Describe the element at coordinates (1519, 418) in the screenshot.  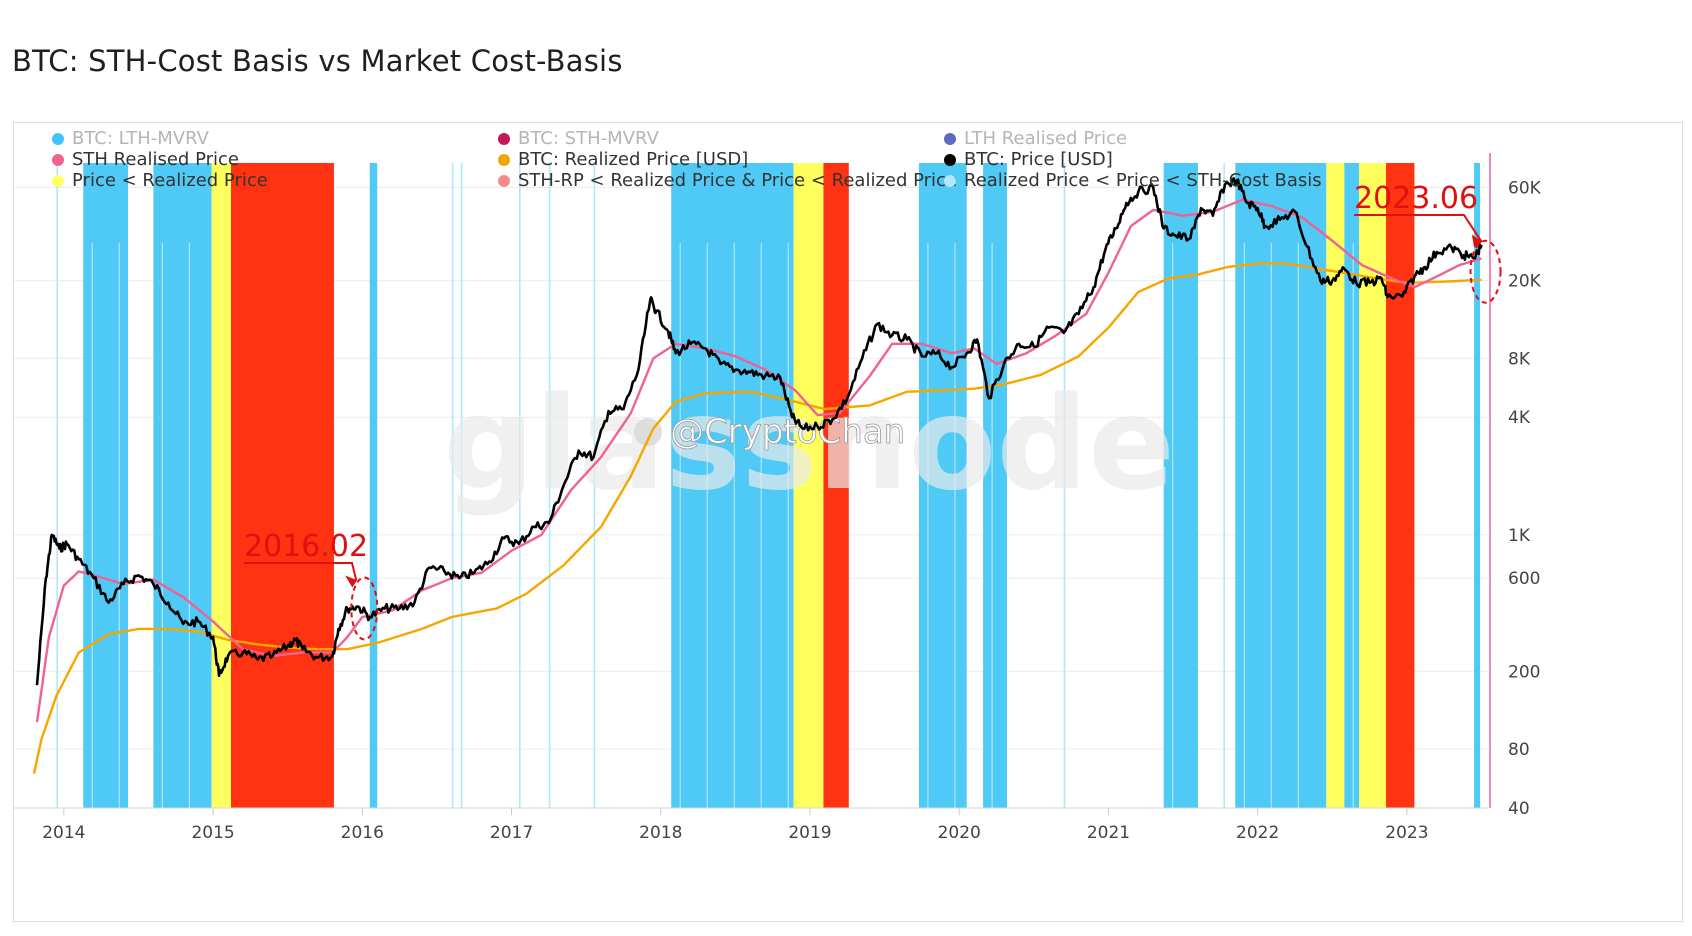
I see `y-tick-label: 4K` at that location.